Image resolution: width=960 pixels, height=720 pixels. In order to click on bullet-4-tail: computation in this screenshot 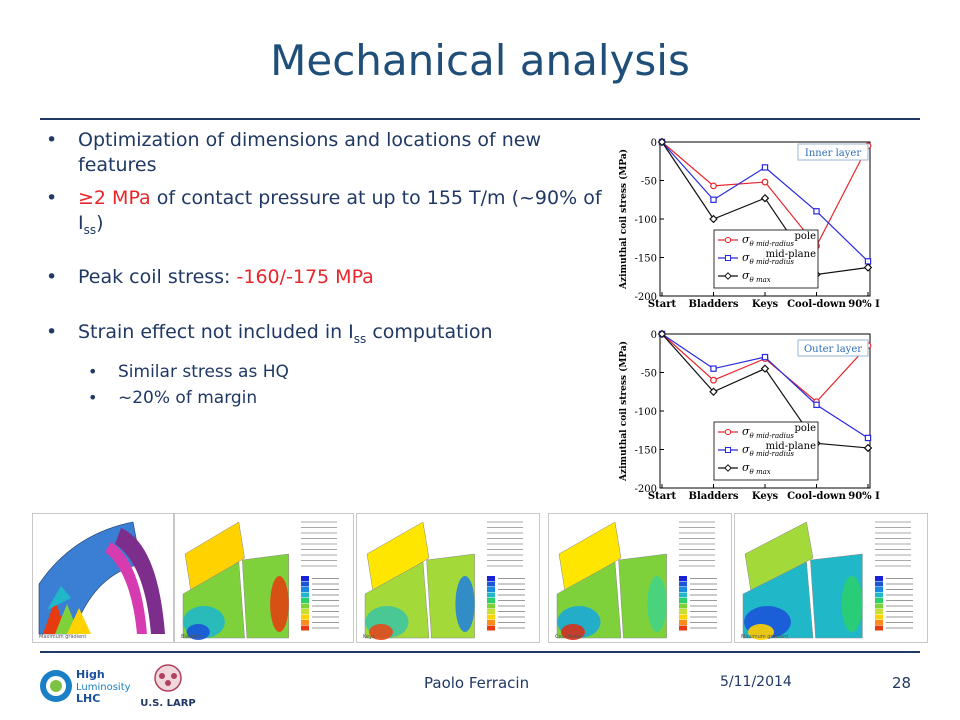, I will do `click(429, 331)`.